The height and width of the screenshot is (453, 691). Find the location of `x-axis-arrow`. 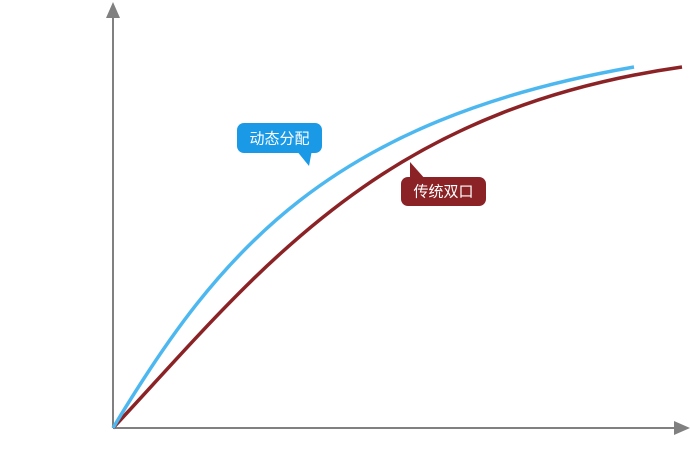

x-axis-arrow is located at coordinates (682, 428).